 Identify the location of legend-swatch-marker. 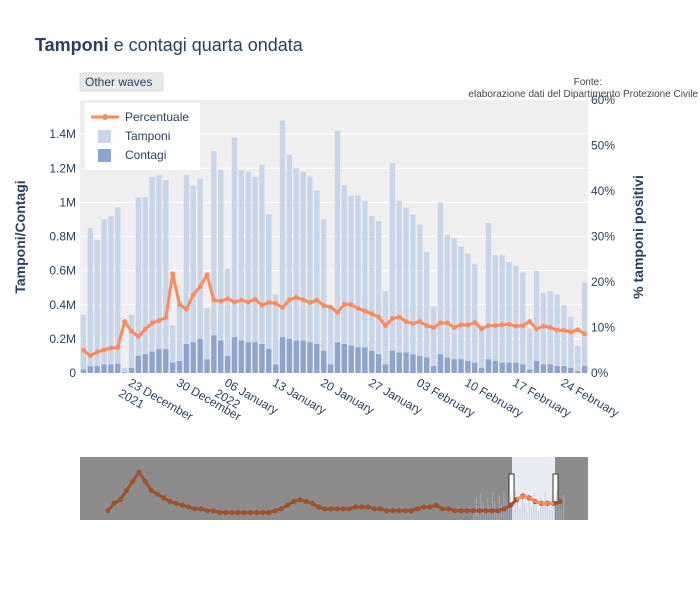
(105, 117).